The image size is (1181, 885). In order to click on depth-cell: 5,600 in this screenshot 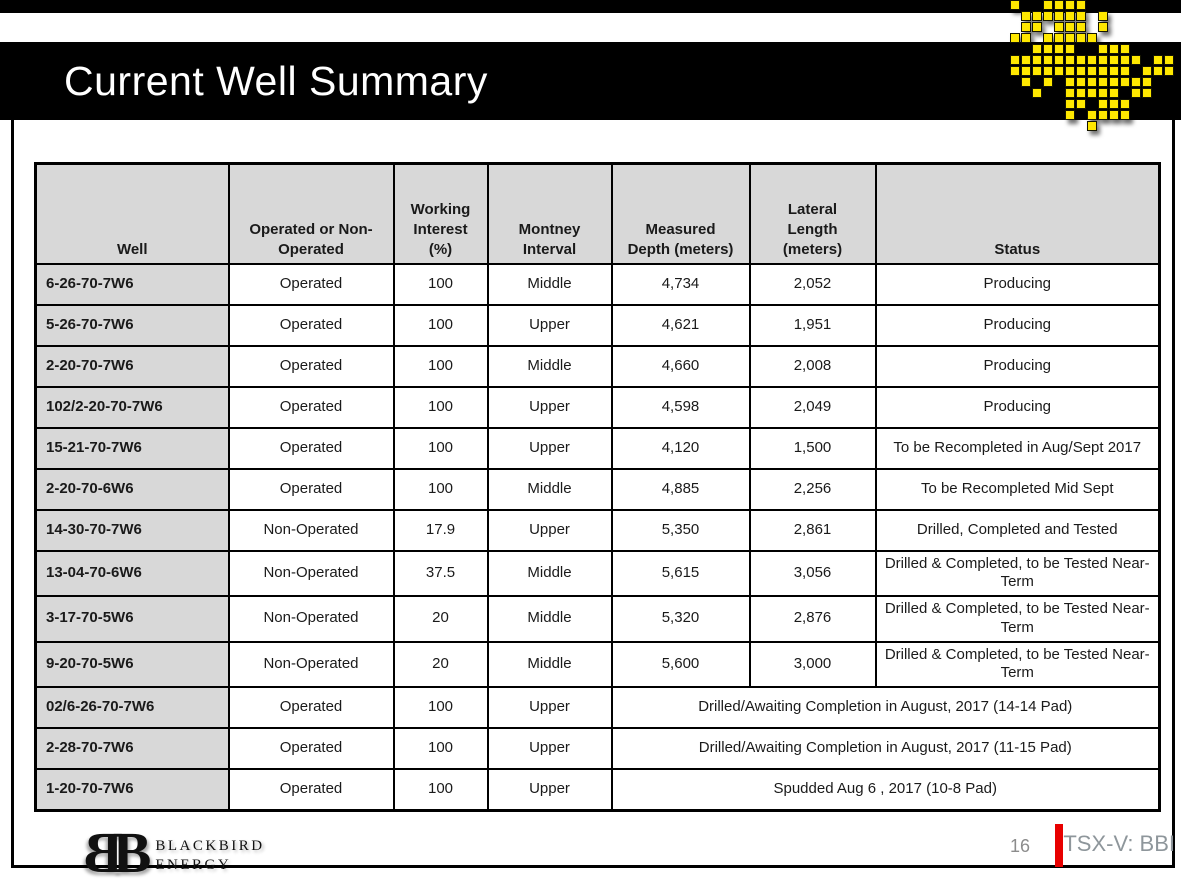, I will do `click(680, 664)`.